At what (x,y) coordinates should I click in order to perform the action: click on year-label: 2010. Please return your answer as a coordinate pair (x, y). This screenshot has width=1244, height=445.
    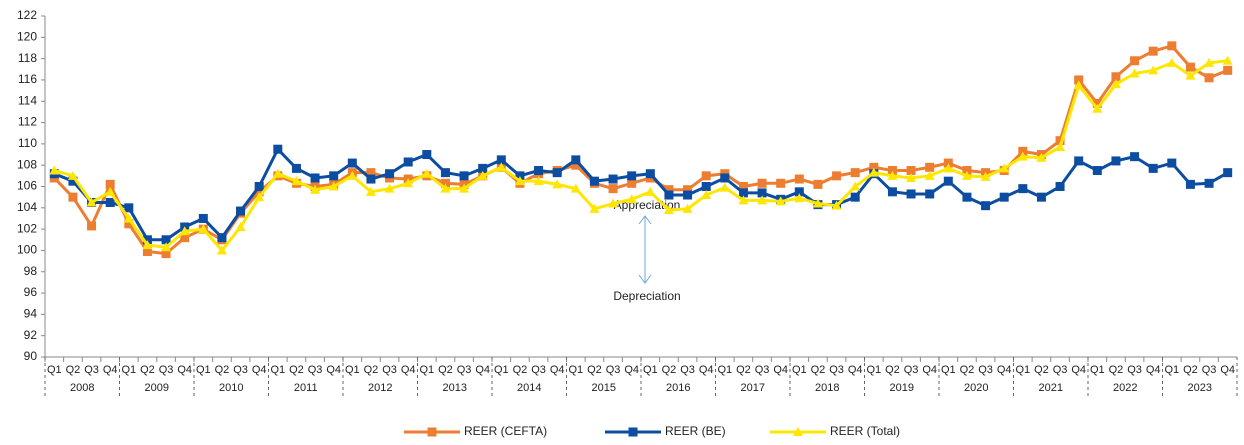
    Looking at the image, I should click on (231, 388).